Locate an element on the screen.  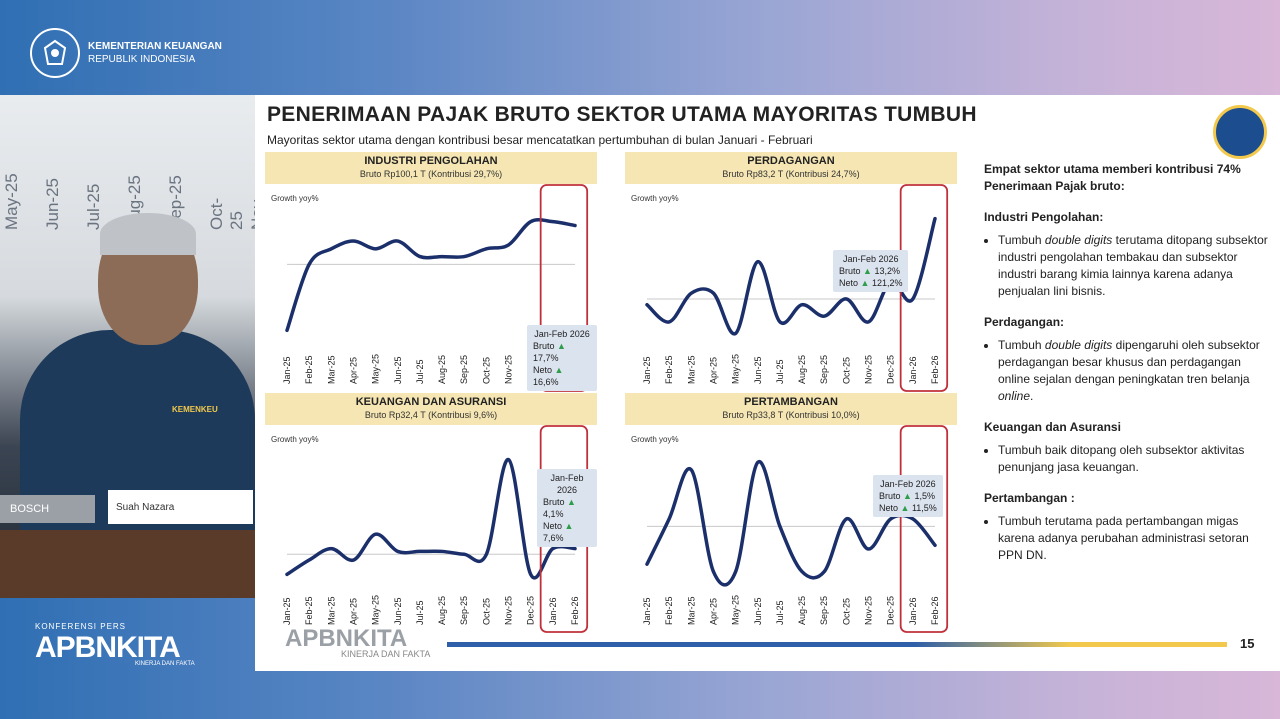
industri-title: Industri Pengolahan: is located at coordinates (1044, 217).